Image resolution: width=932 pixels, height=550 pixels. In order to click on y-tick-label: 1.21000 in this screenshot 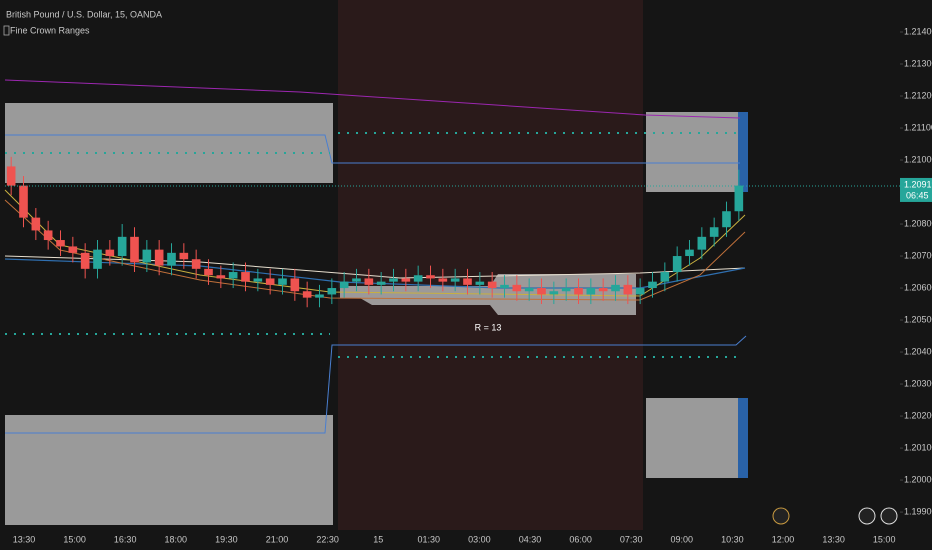, I will do `click(918, 159)`.